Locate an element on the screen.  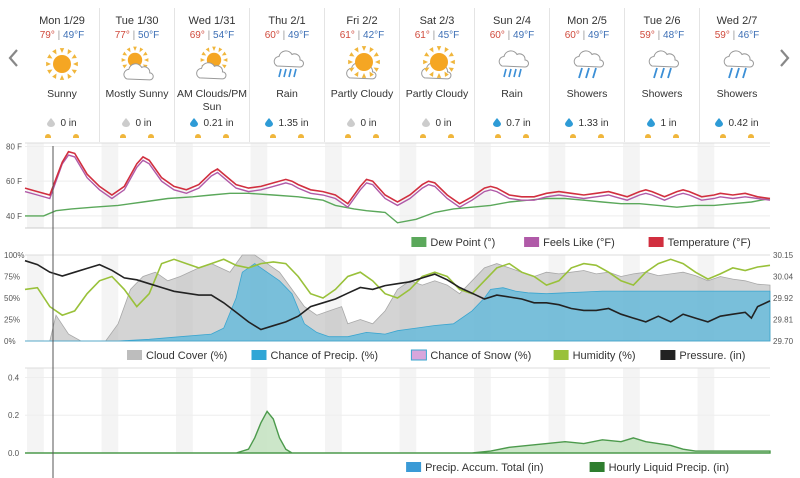
y-tick-label: 100% is located at coordinates (14, 255).